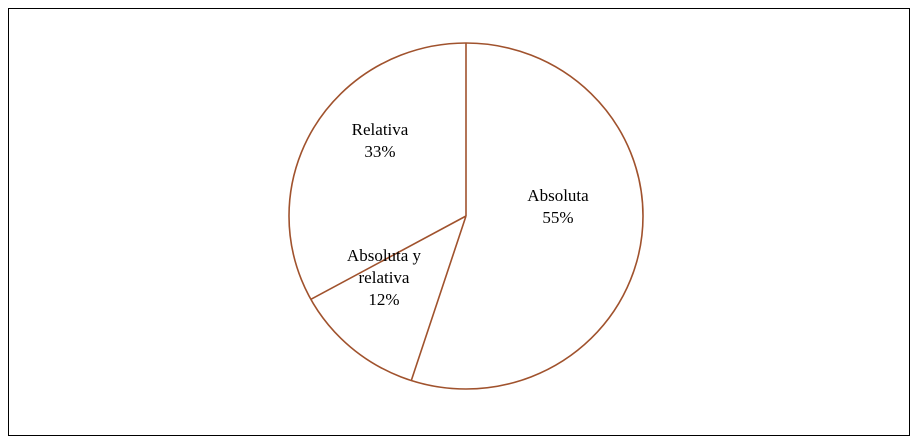  I want to click on slice-name: Absoluta y, so click(384, 255).